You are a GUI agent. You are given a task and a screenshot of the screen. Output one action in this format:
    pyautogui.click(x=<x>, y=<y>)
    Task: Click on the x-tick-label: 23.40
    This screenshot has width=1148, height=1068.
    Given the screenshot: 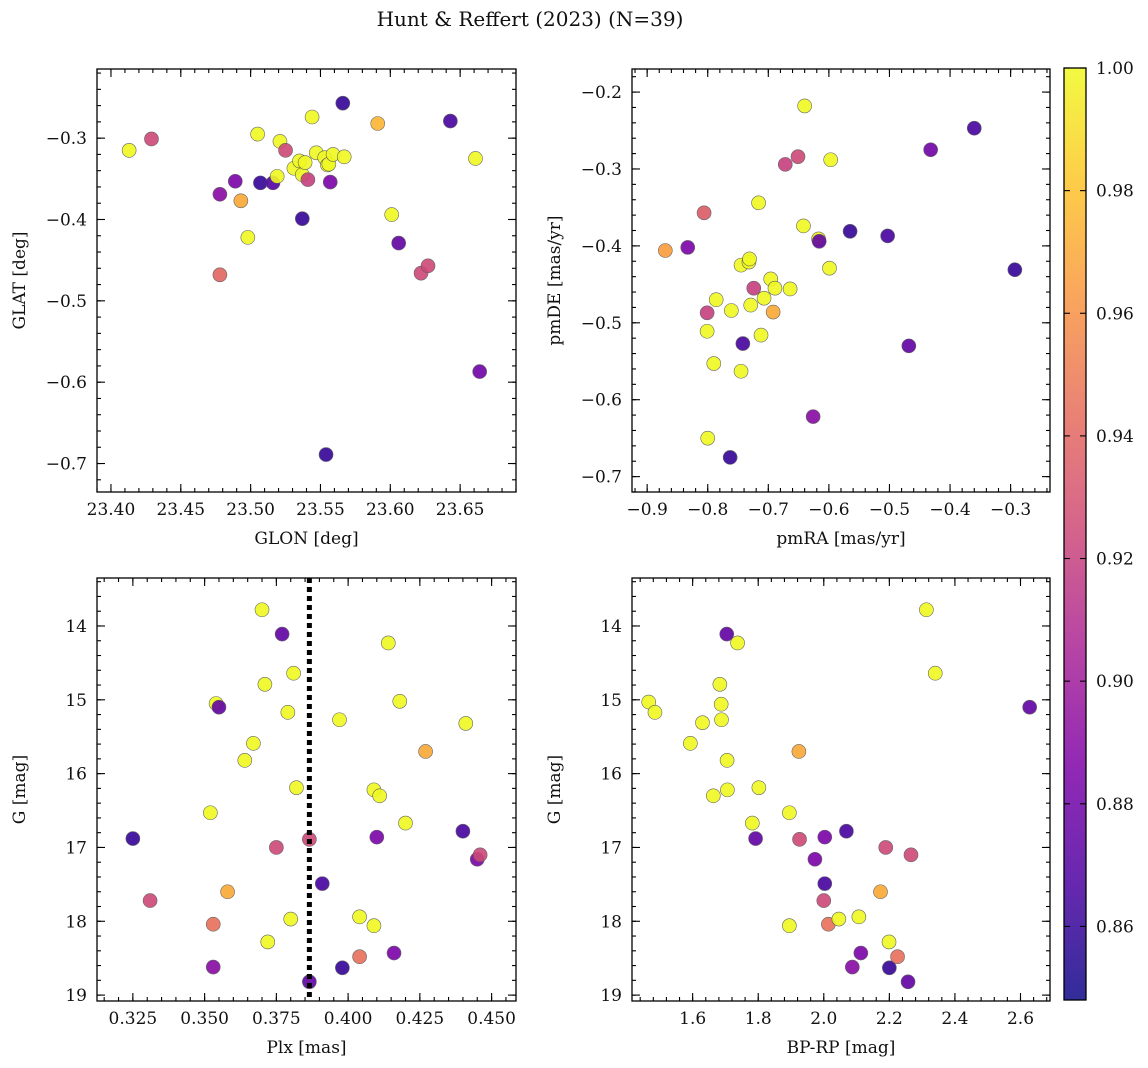 What is the action you would take?
    pyautogui.click(x=111, y=510)
    